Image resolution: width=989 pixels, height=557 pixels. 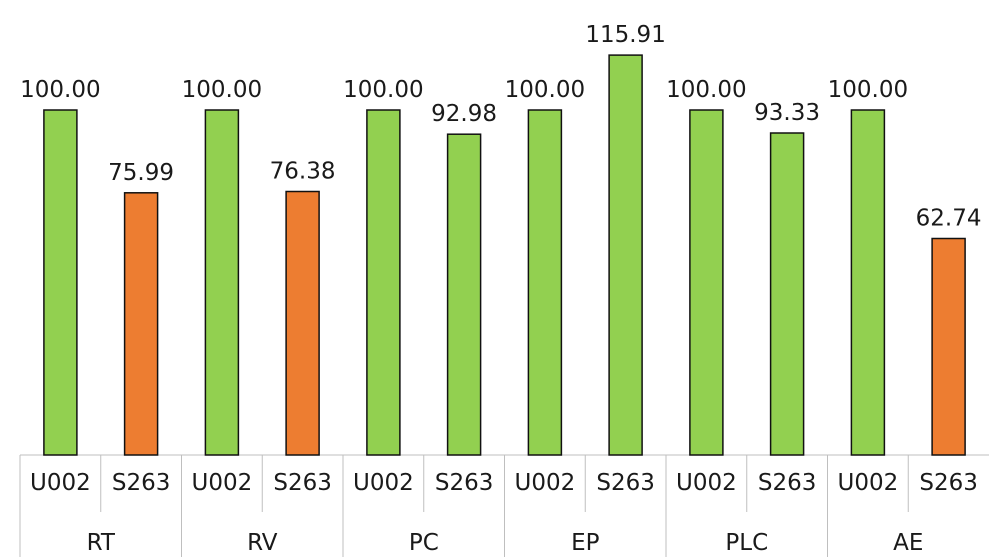 I want to click on bar-rv-s263, so click(x=302, y=323).